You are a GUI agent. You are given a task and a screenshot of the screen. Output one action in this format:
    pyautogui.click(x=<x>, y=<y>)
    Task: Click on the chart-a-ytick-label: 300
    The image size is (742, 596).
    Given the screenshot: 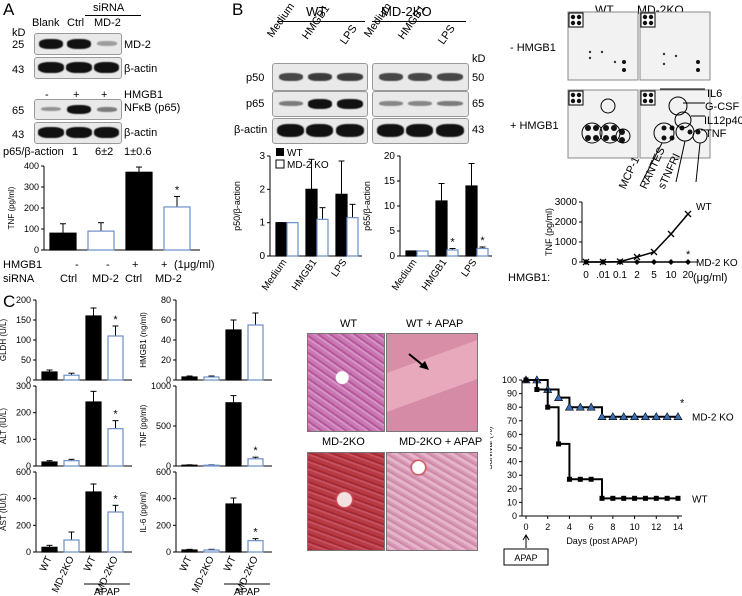 What is the action you would take?
    pyautogui.click(x=31, y=187)
    